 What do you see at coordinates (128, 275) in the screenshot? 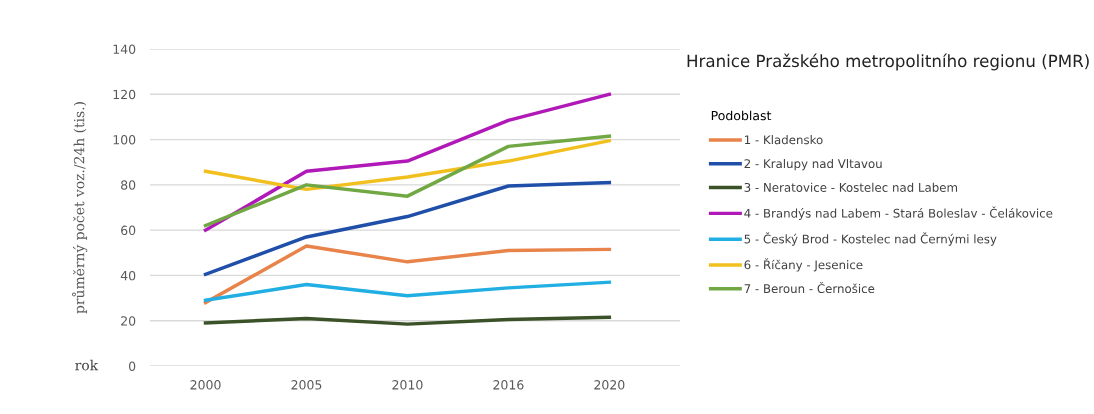
I see `y-tick-label: 40` at bounding box center [128, 275].